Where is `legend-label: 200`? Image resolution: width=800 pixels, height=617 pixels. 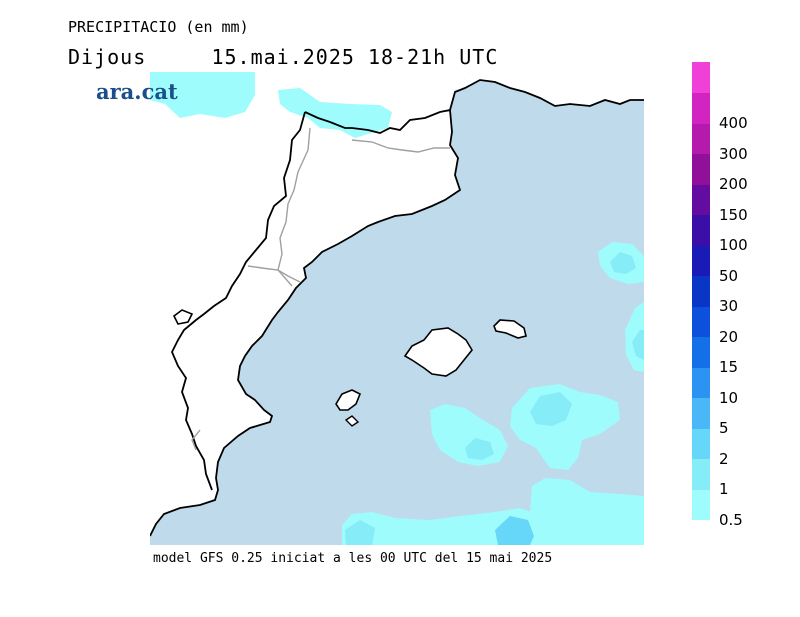 legend-label: 200 is located at coordinates (733, 184).